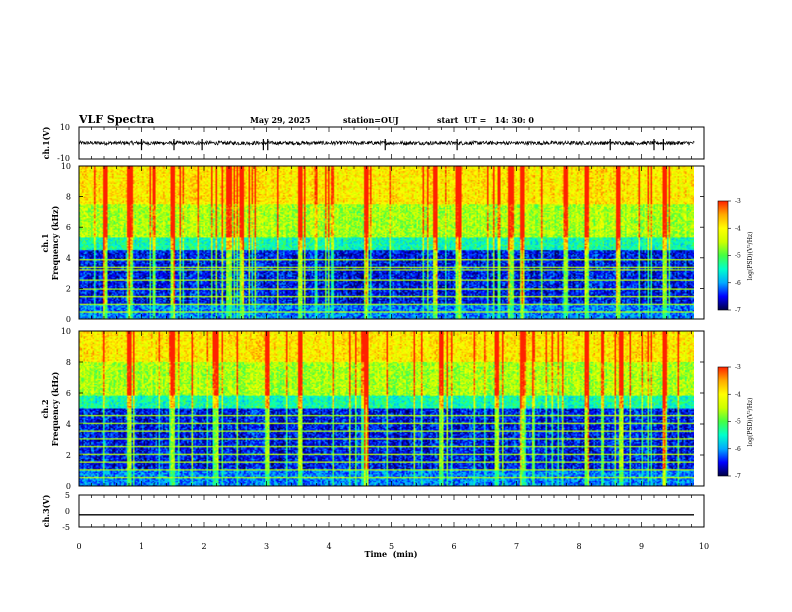  I want to click on ch1-colorbar-tick-label: -4, so click(738, 228).